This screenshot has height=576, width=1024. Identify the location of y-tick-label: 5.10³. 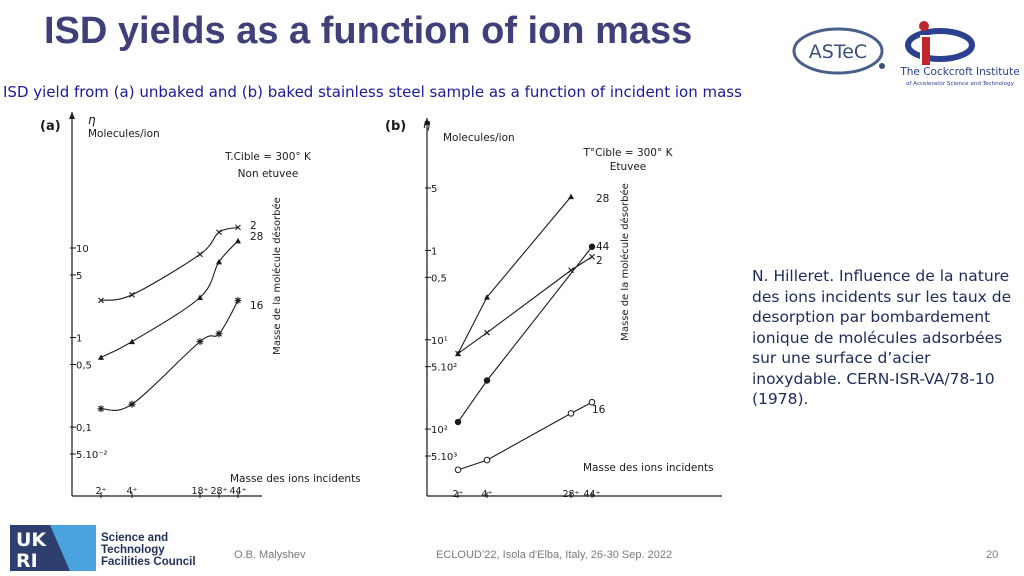
(444, 457).